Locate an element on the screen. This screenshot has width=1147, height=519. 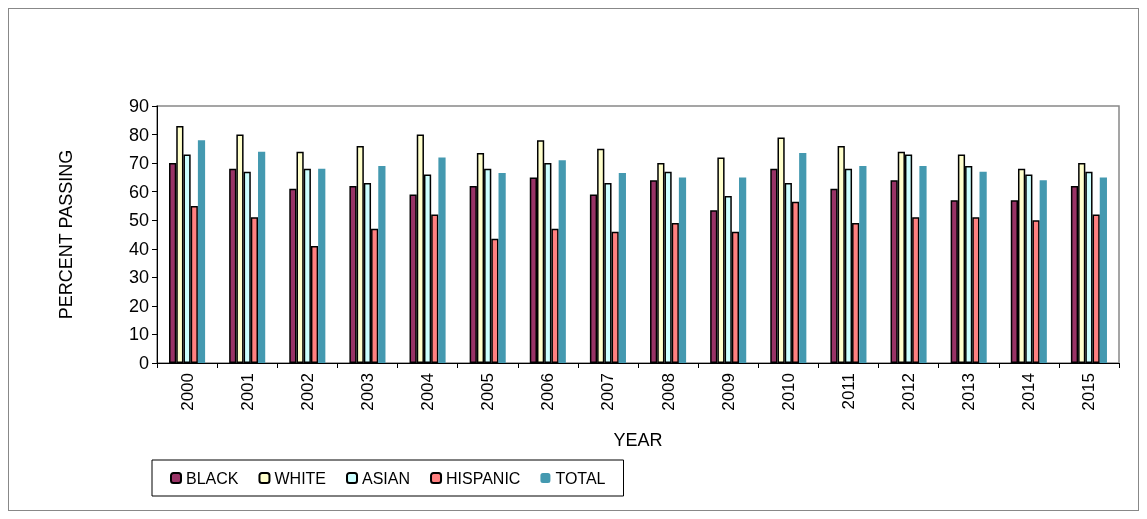
x-tick-label: 2010 is located at coordinates (788, 392).